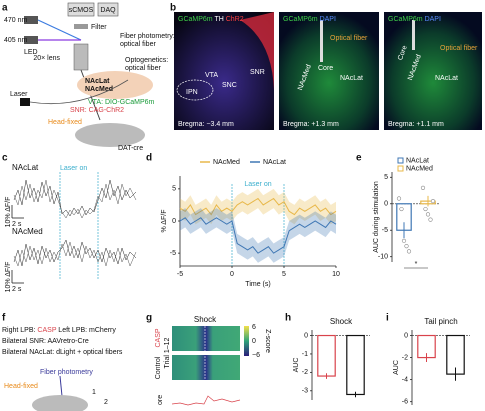  I want to click on panel-label: d, so click(149, 158).